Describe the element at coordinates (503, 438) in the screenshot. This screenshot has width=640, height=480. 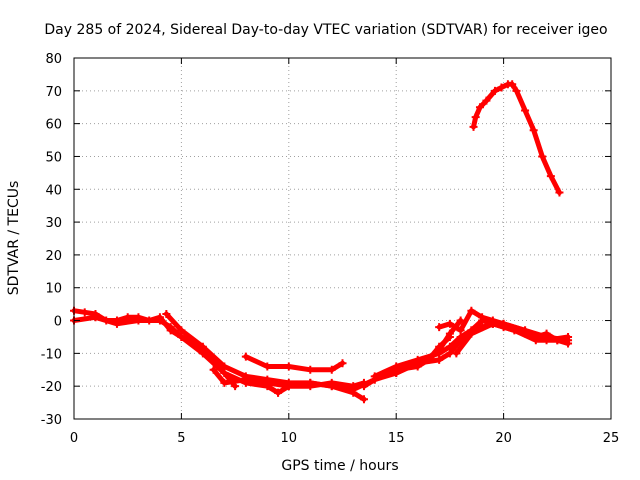
I see `x-tick-label: 20` at that location.